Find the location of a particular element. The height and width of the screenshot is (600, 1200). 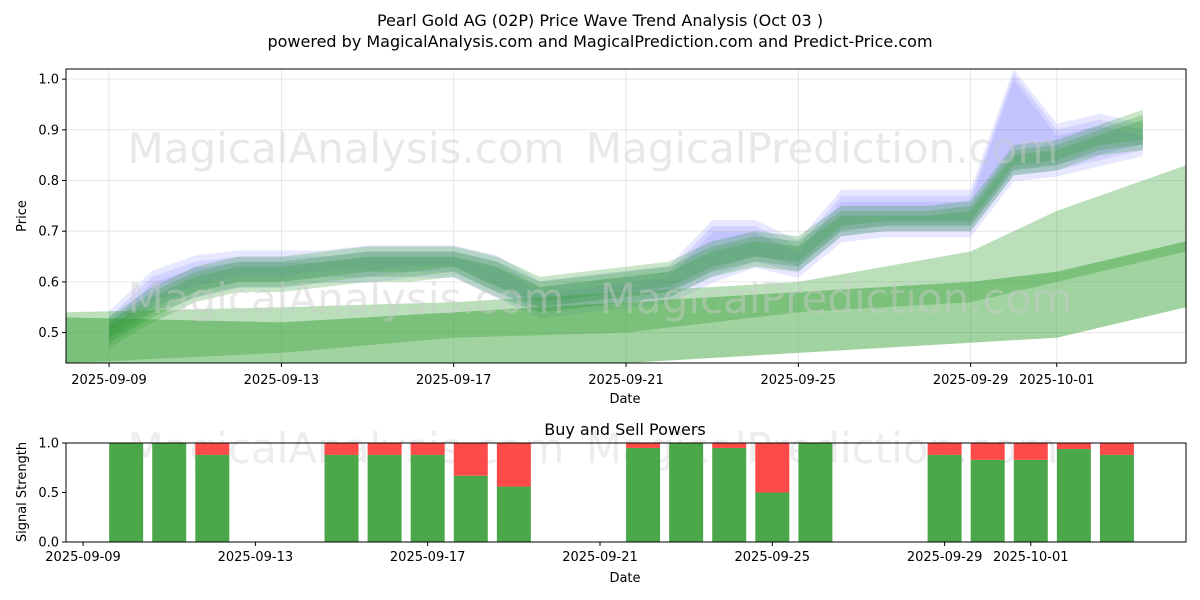

price-y-tick-label: 1.0 is located at coordinates (48, 80).